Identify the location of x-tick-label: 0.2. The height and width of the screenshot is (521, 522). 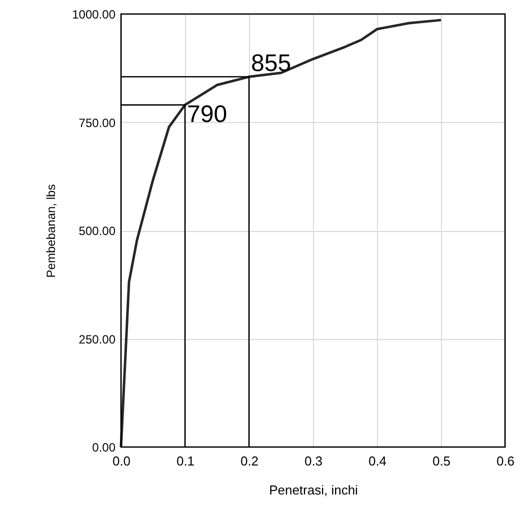
(249, 461).